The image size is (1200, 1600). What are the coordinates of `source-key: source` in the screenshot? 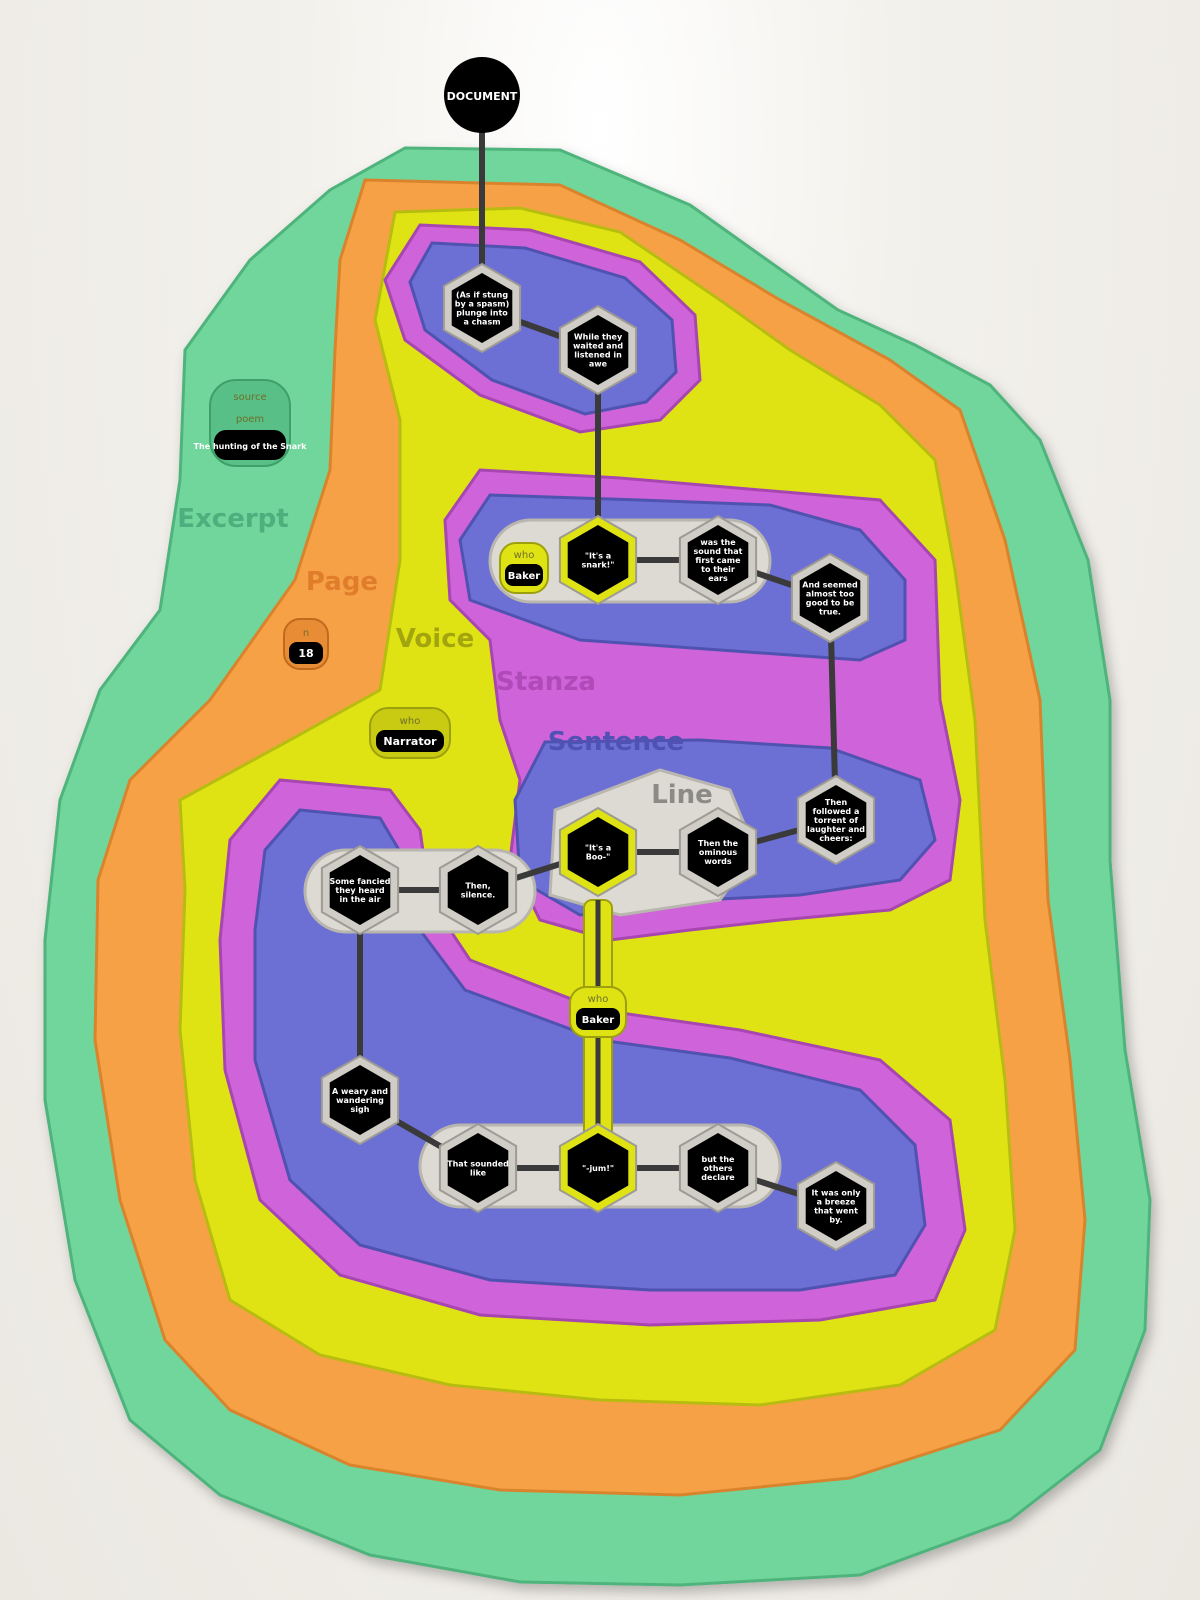 It's located at (249, 397).